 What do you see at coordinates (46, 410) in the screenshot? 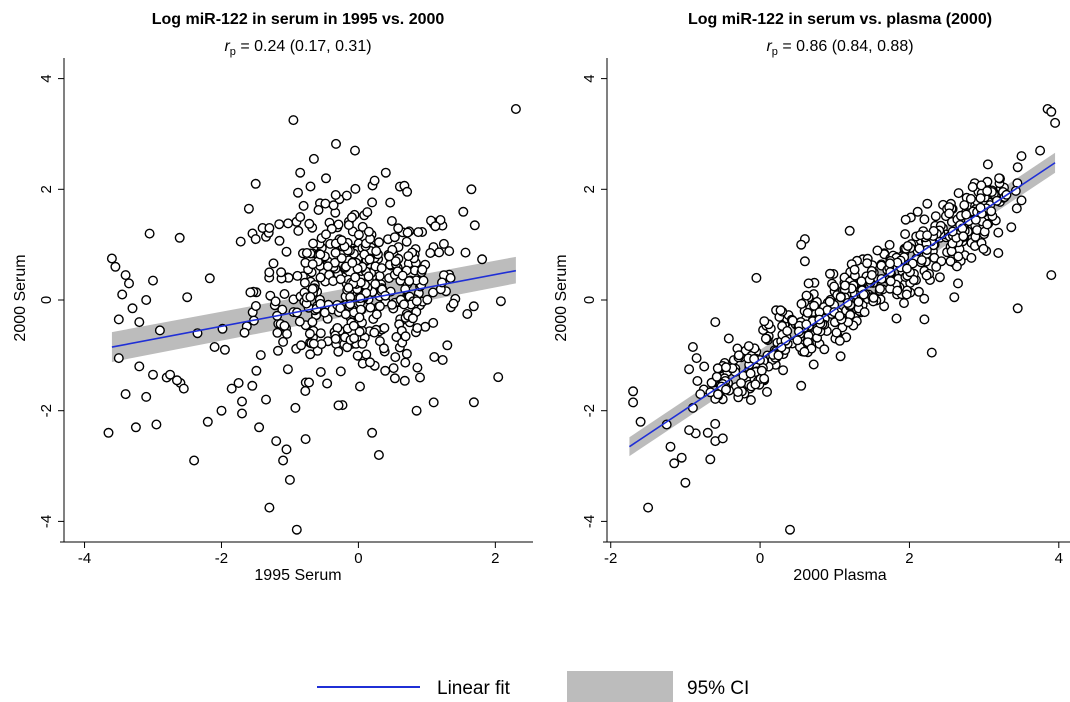
I see `y-tick-label: -2` at bounding box center [46, 410].